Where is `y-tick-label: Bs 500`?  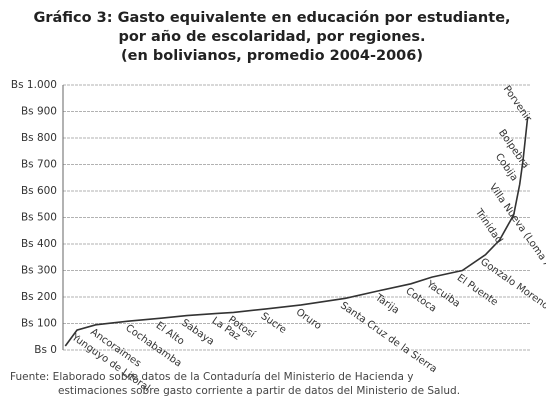 y-tick-label: Bs 500 is located at coordinates (39, 218).